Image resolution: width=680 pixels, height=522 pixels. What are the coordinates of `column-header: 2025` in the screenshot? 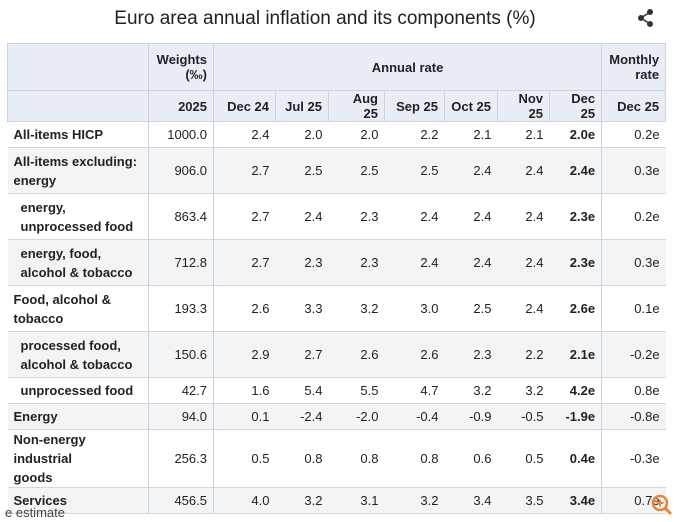 It's located at (181, 106).